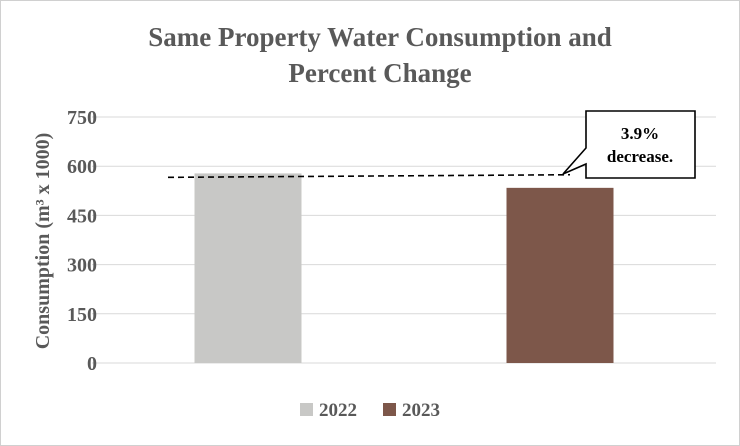 The height and width of the screenshot is (446, 740). Describe the element at coordinates (82, 315) in the screenshot. I see `y-tick-label: 150` at that location.